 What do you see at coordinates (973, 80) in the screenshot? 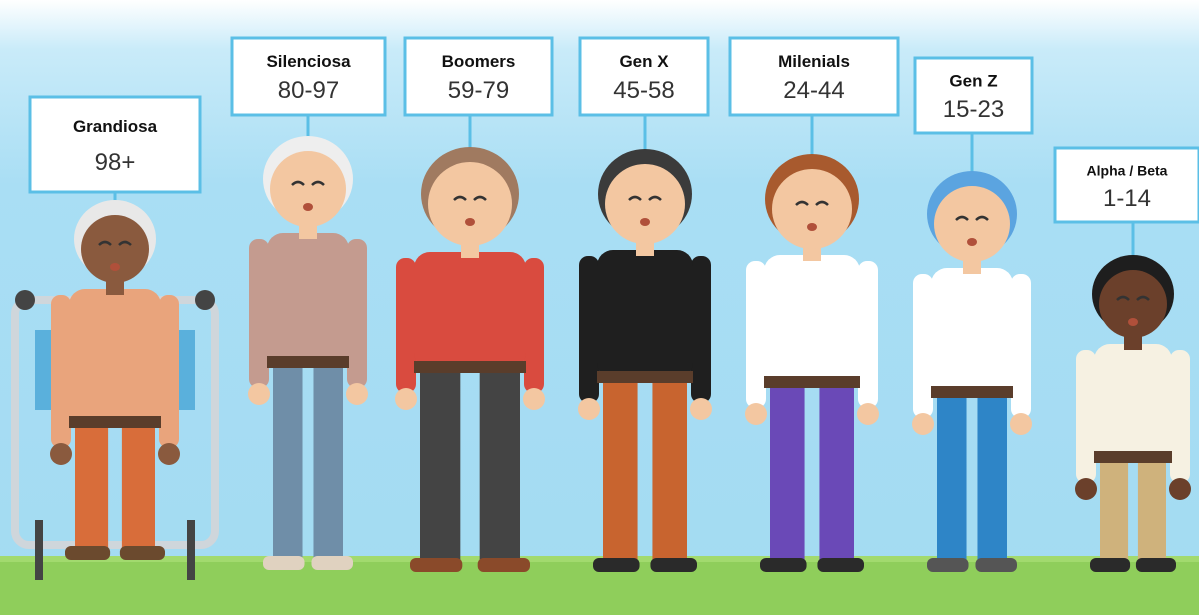
I see `generation-name: Gen Z` at bounding box center [973, 80].